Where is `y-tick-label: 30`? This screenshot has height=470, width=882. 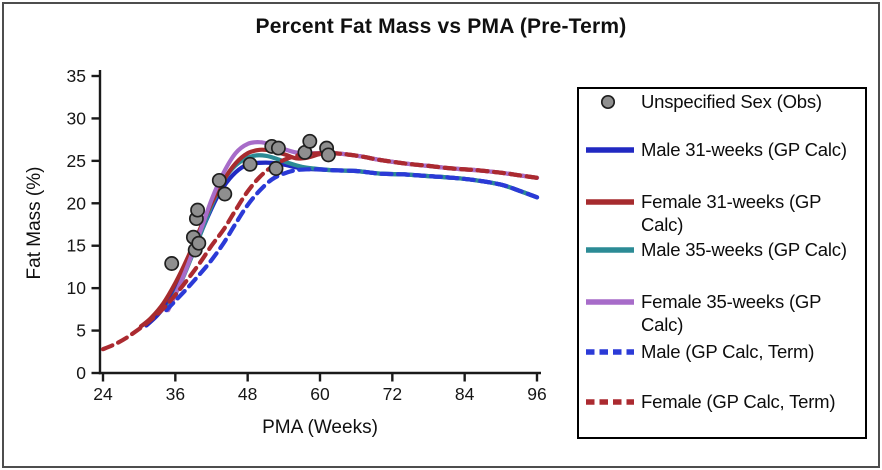
y-tick-label: 30 is located at coordinates (77, 118).